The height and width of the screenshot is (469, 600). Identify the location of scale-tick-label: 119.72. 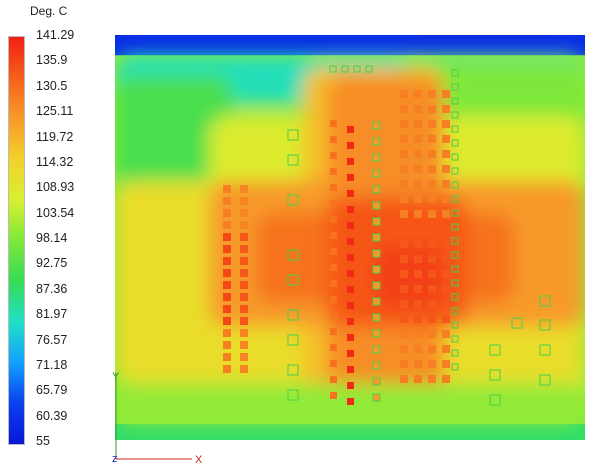
(55, 136).